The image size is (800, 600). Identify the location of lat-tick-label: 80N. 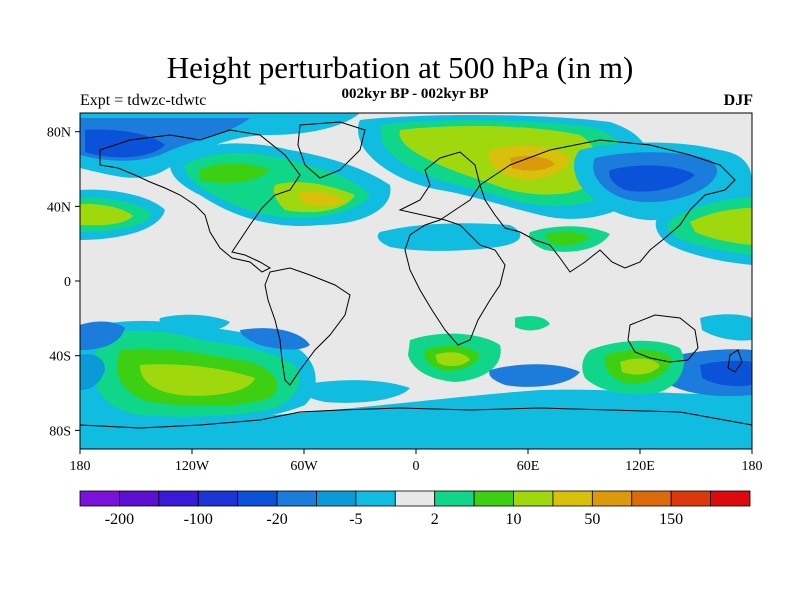
(59, 133).